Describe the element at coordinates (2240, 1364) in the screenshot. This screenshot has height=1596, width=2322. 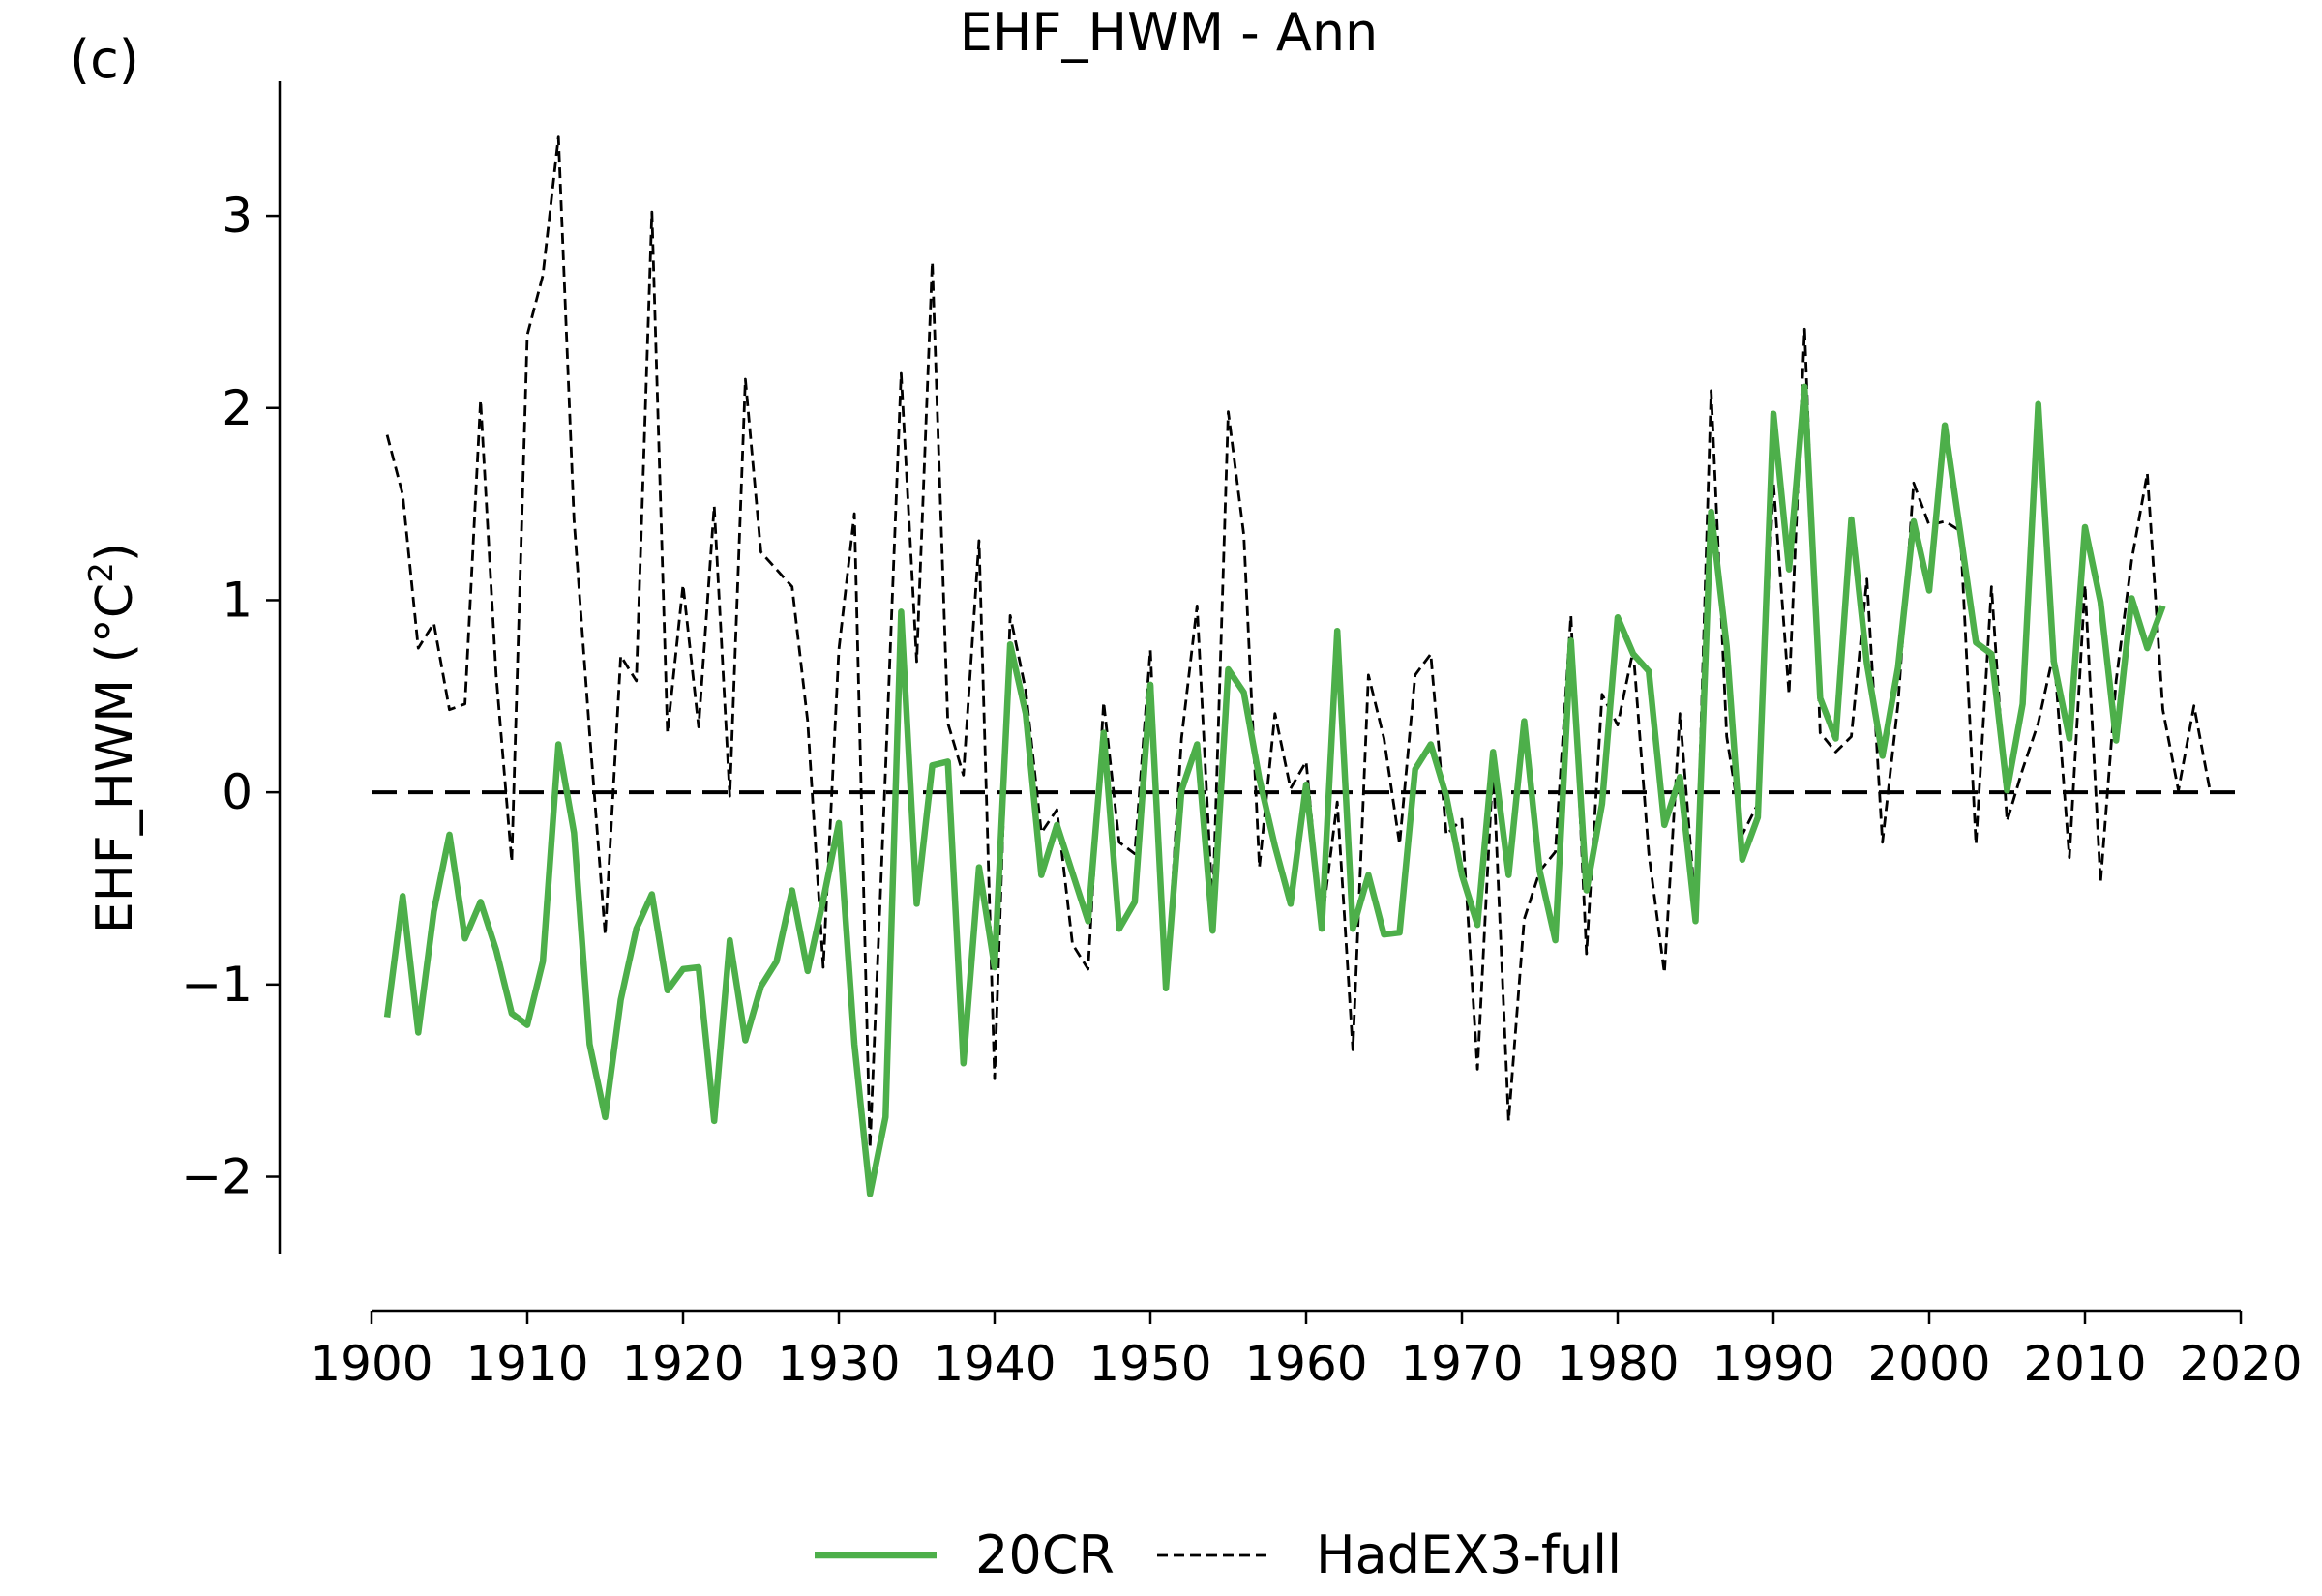
I see `x-tick-label: 2020` at that location.